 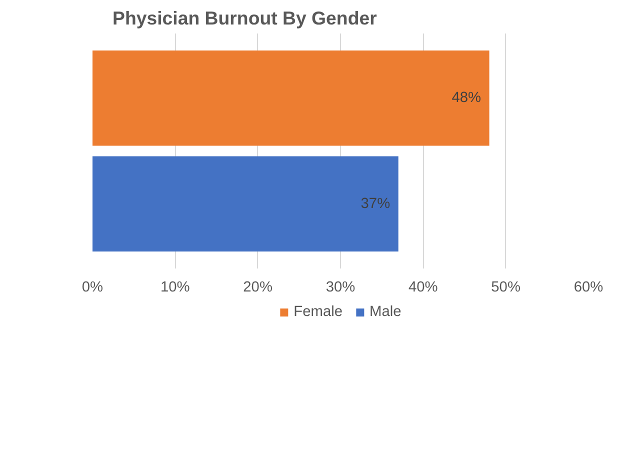 What do you see at coordinates (423, 288) in the screenshot?
I see `x-tick-label: 40%` at bounding box center [423, 288].